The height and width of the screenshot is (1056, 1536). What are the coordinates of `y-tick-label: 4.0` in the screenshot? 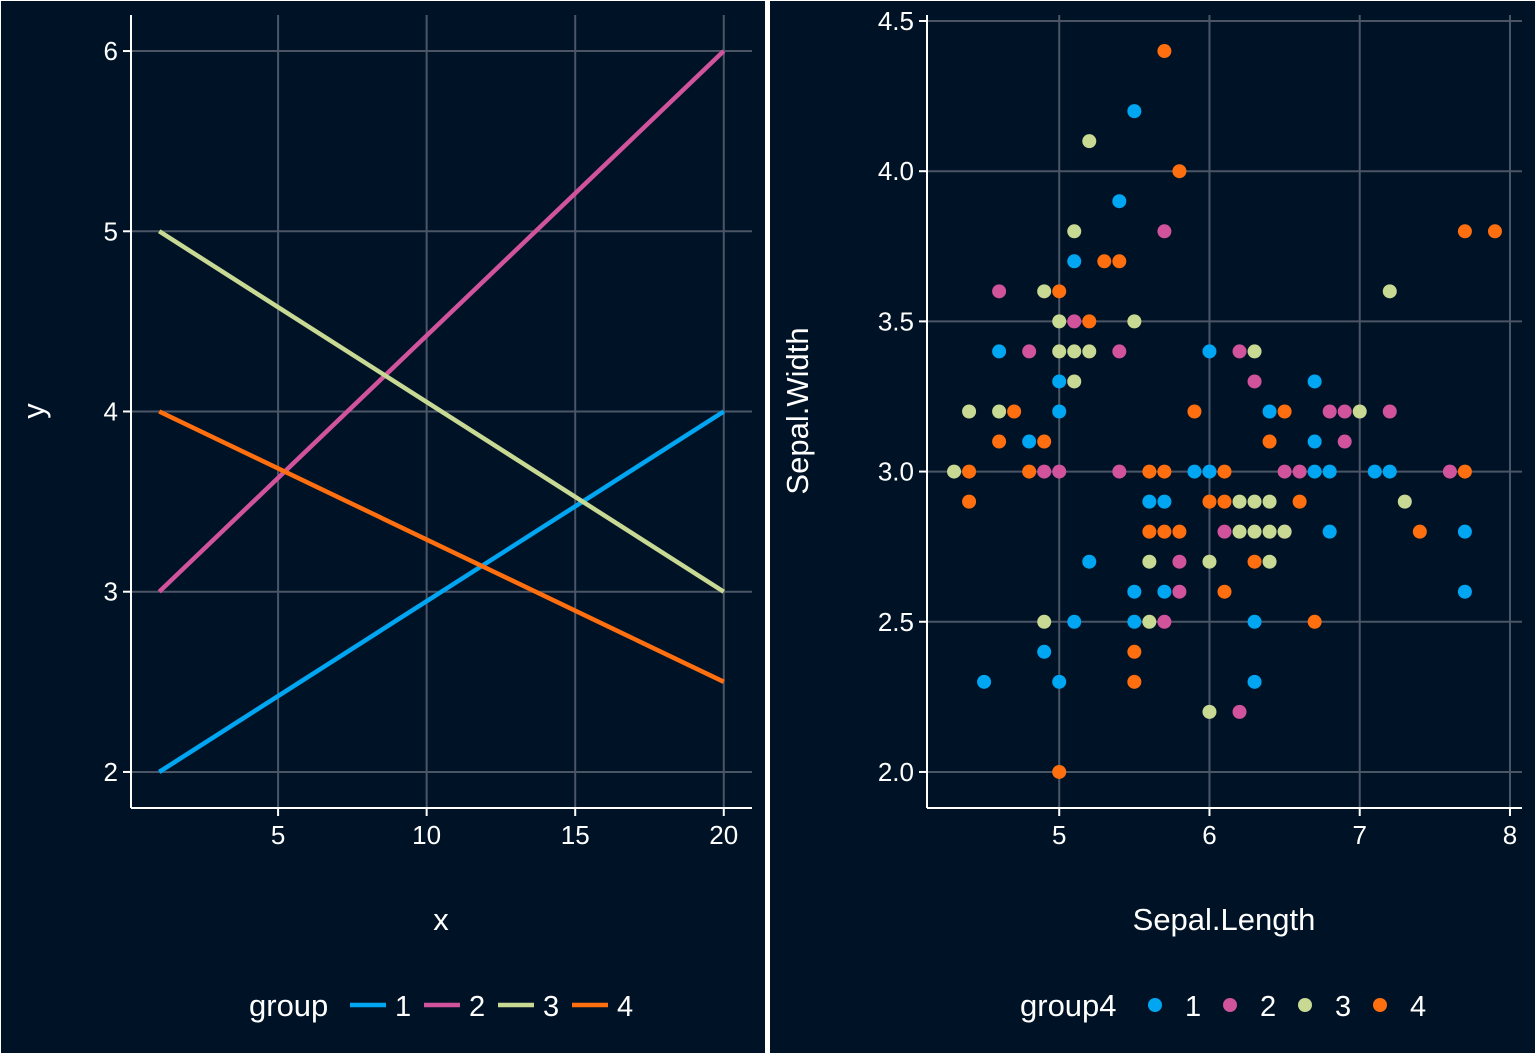 It's located at (896, 171).